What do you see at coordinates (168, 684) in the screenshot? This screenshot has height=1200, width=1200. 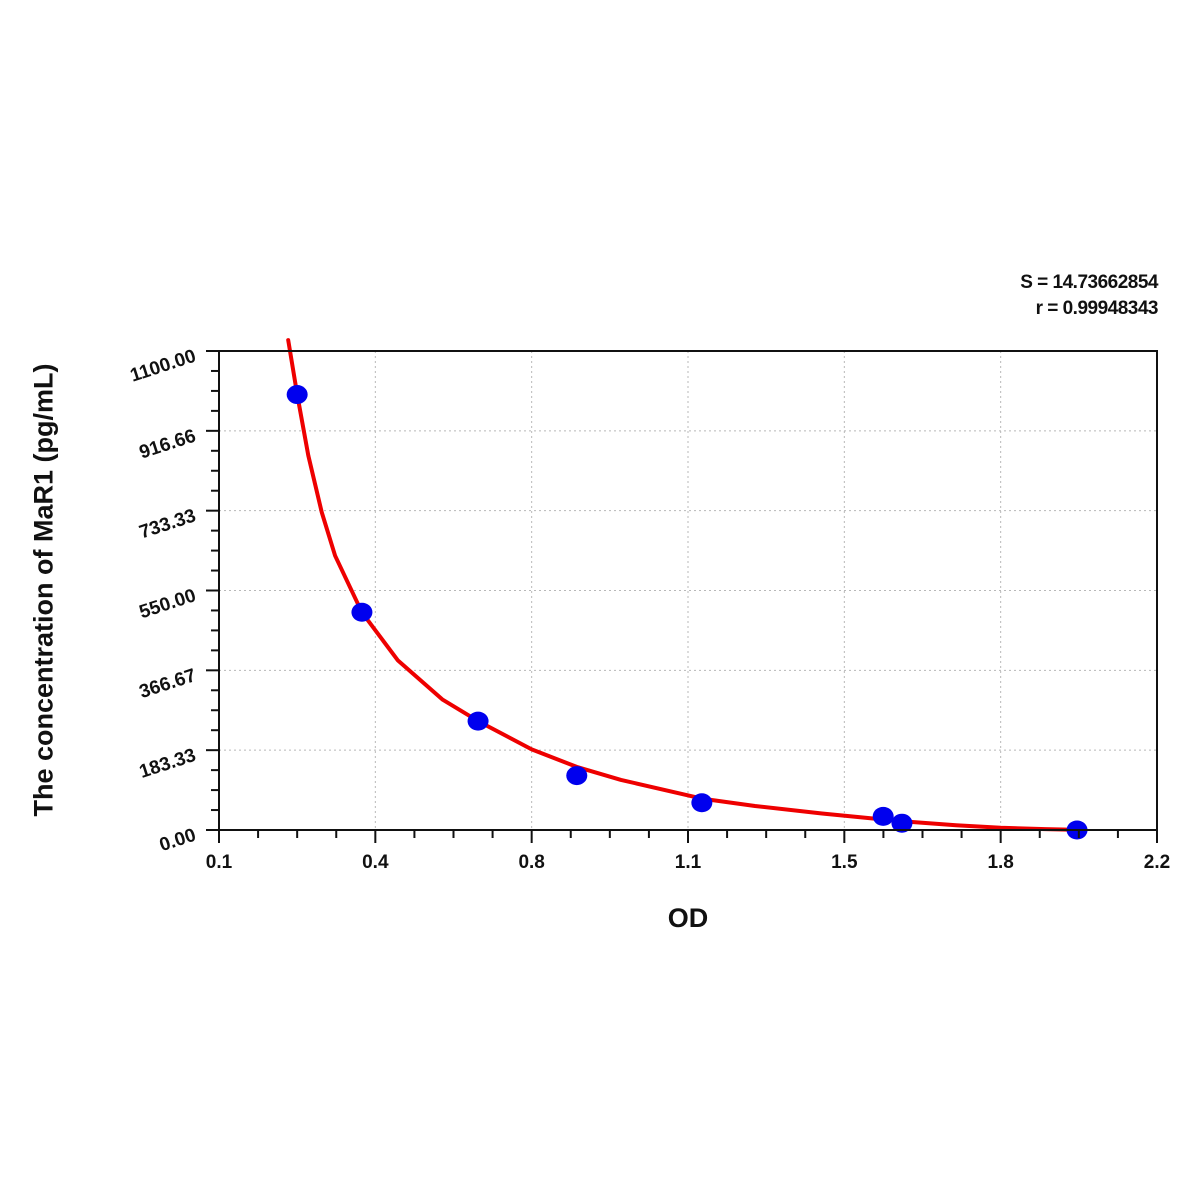 I see `y-tick-label: 366.67` at bounding box center [168, 684].